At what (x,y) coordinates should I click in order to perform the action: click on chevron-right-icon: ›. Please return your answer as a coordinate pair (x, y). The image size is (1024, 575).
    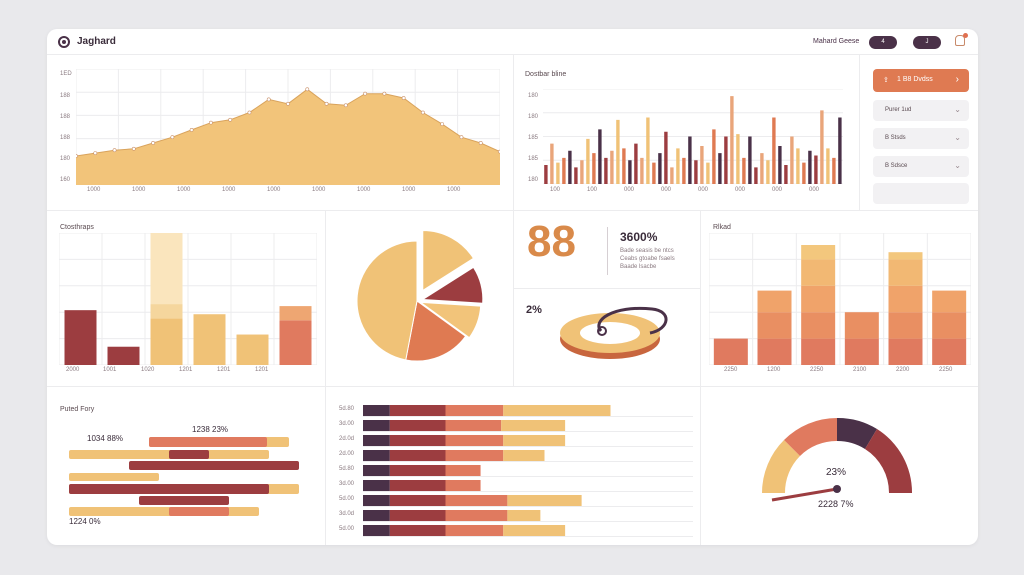
    Looking at the image, I should click on (957, 79).